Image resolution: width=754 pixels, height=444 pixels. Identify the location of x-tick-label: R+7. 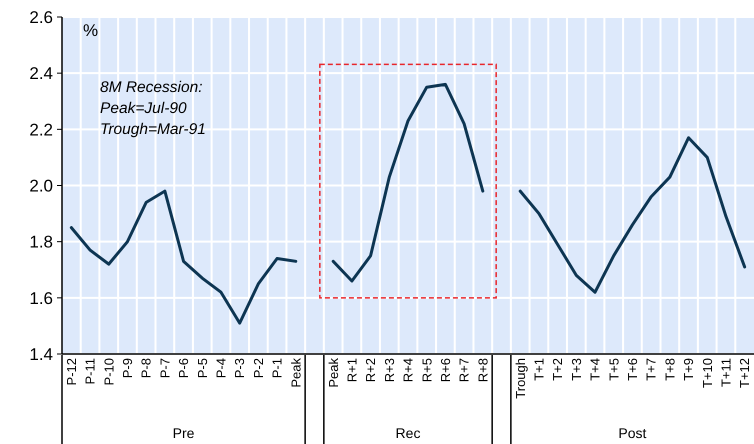
(464, 370).